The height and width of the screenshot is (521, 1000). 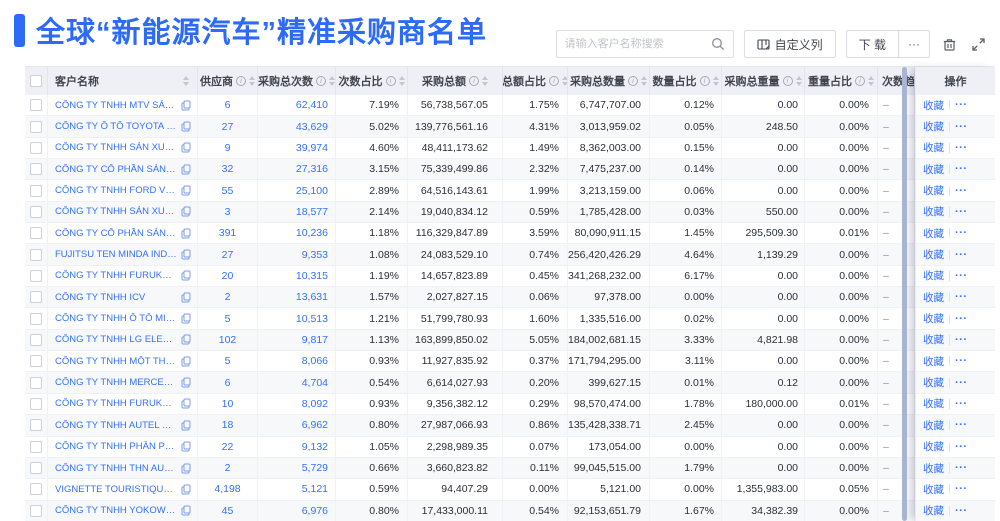 What do you see at coordinates (914, 44) in the screenshot?
I see `toolbar-more-button: ···` at bounding box center [914, 44].